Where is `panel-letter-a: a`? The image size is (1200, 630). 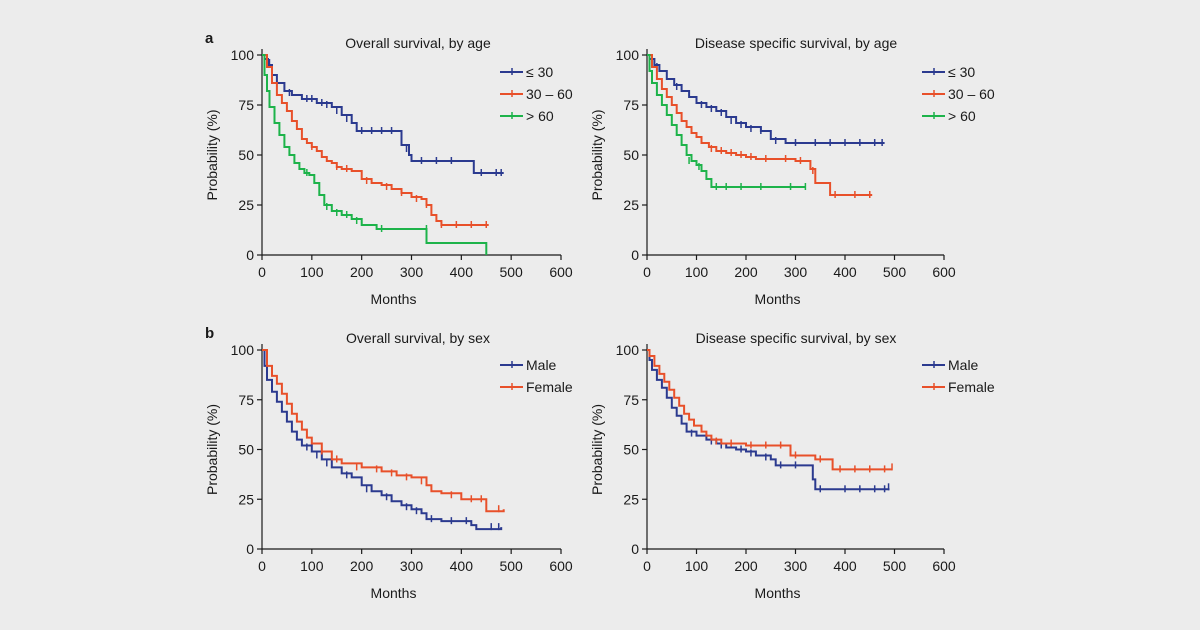 panel-letter-a: a is located at coordinates (209, 38).